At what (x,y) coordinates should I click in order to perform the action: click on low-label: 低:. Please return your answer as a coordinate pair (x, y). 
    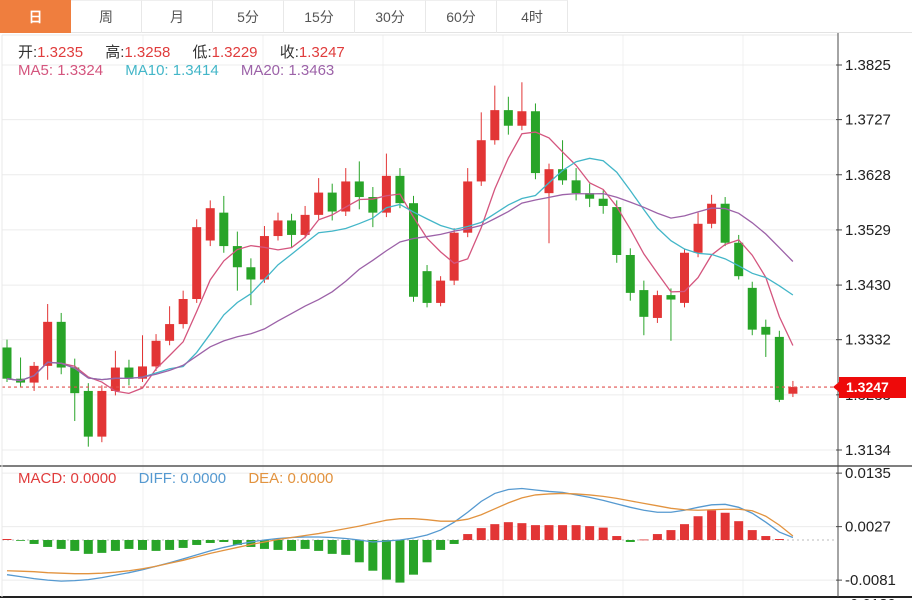
    Looking at the image, I should click on (202, 52).